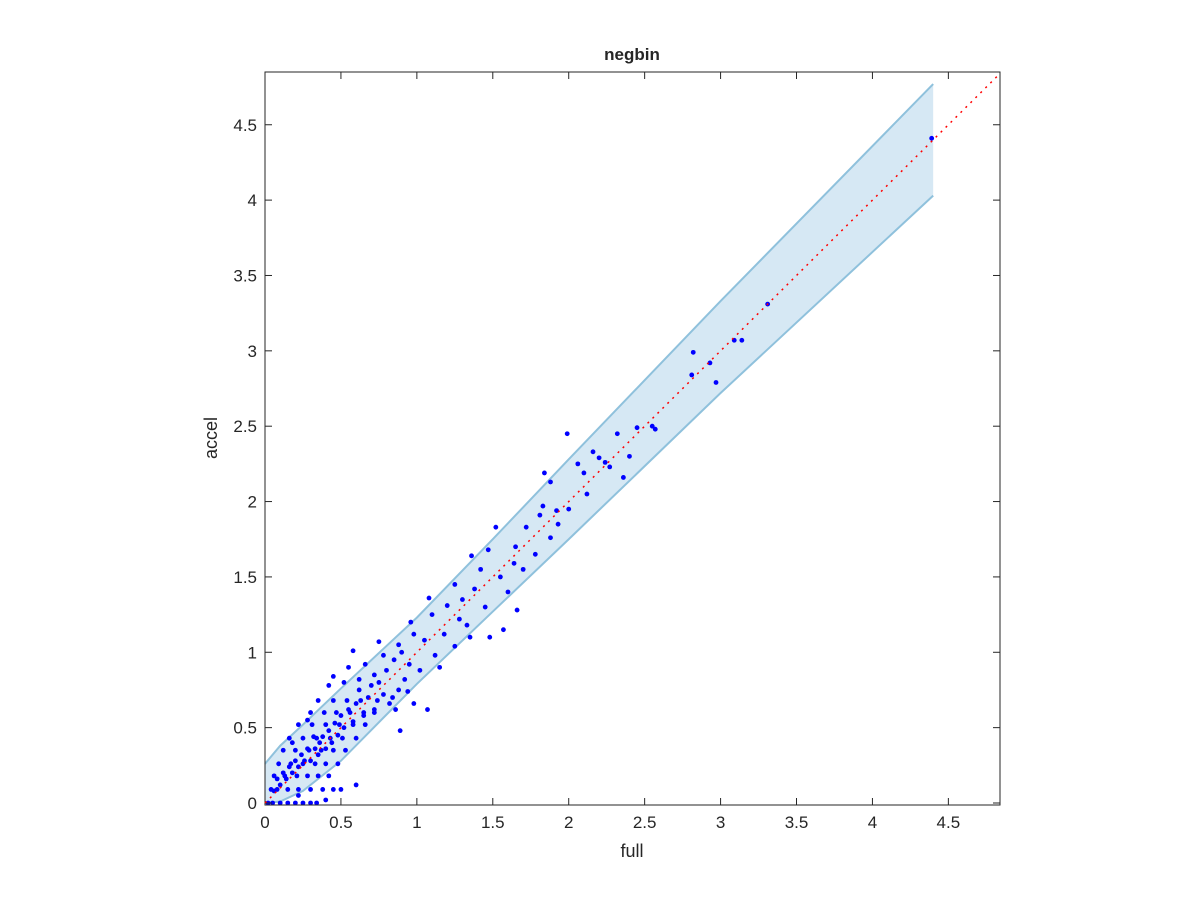 The width and height of the screenshot is (1200, 900). Describe the element at coordinates (644, 452) in the screenshot. I see `x-tick: 2.5` at that location.